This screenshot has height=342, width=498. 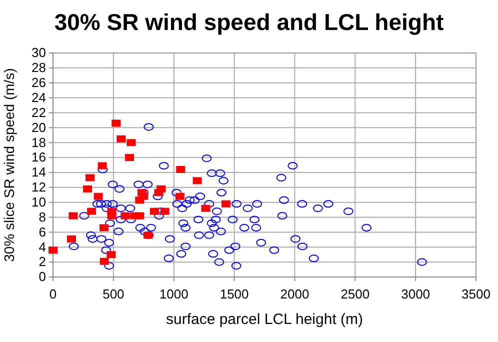 I want to click on x-tick-label: 500, so click(x=113, y=294).